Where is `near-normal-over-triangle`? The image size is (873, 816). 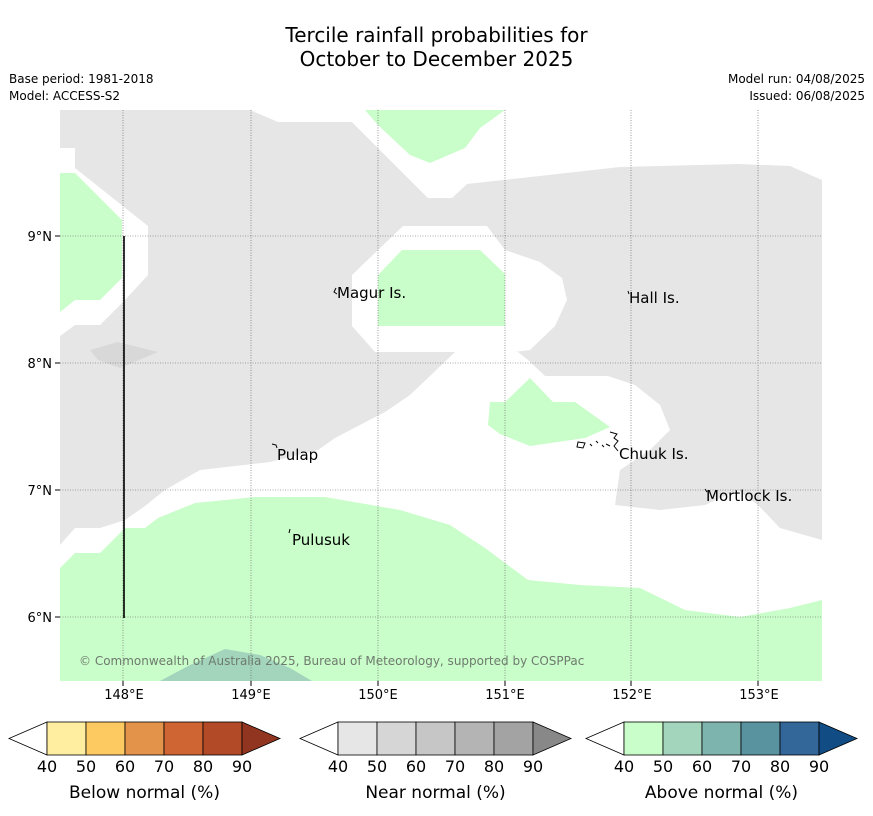 near-normal-over-triangle is located at coordinates (552, 738).